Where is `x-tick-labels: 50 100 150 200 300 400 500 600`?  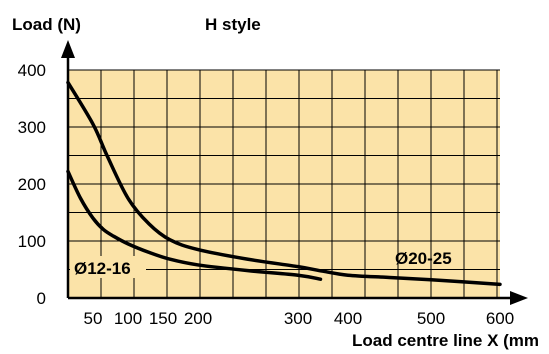 x-tick-labels: 50 100 150 200 300 400 500 600 is located at coordinates (299, 318).